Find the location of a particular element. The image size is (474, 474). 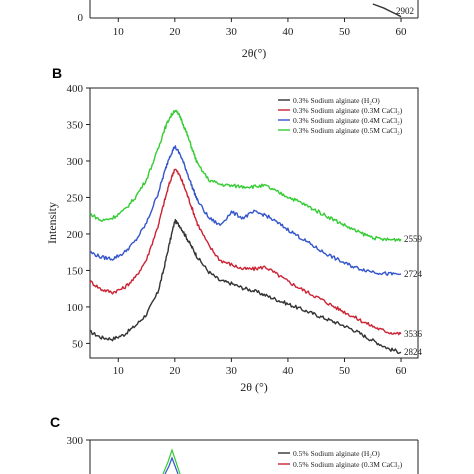

panel-b-x-tick-label: 20 is located at coordinates (175, 371).